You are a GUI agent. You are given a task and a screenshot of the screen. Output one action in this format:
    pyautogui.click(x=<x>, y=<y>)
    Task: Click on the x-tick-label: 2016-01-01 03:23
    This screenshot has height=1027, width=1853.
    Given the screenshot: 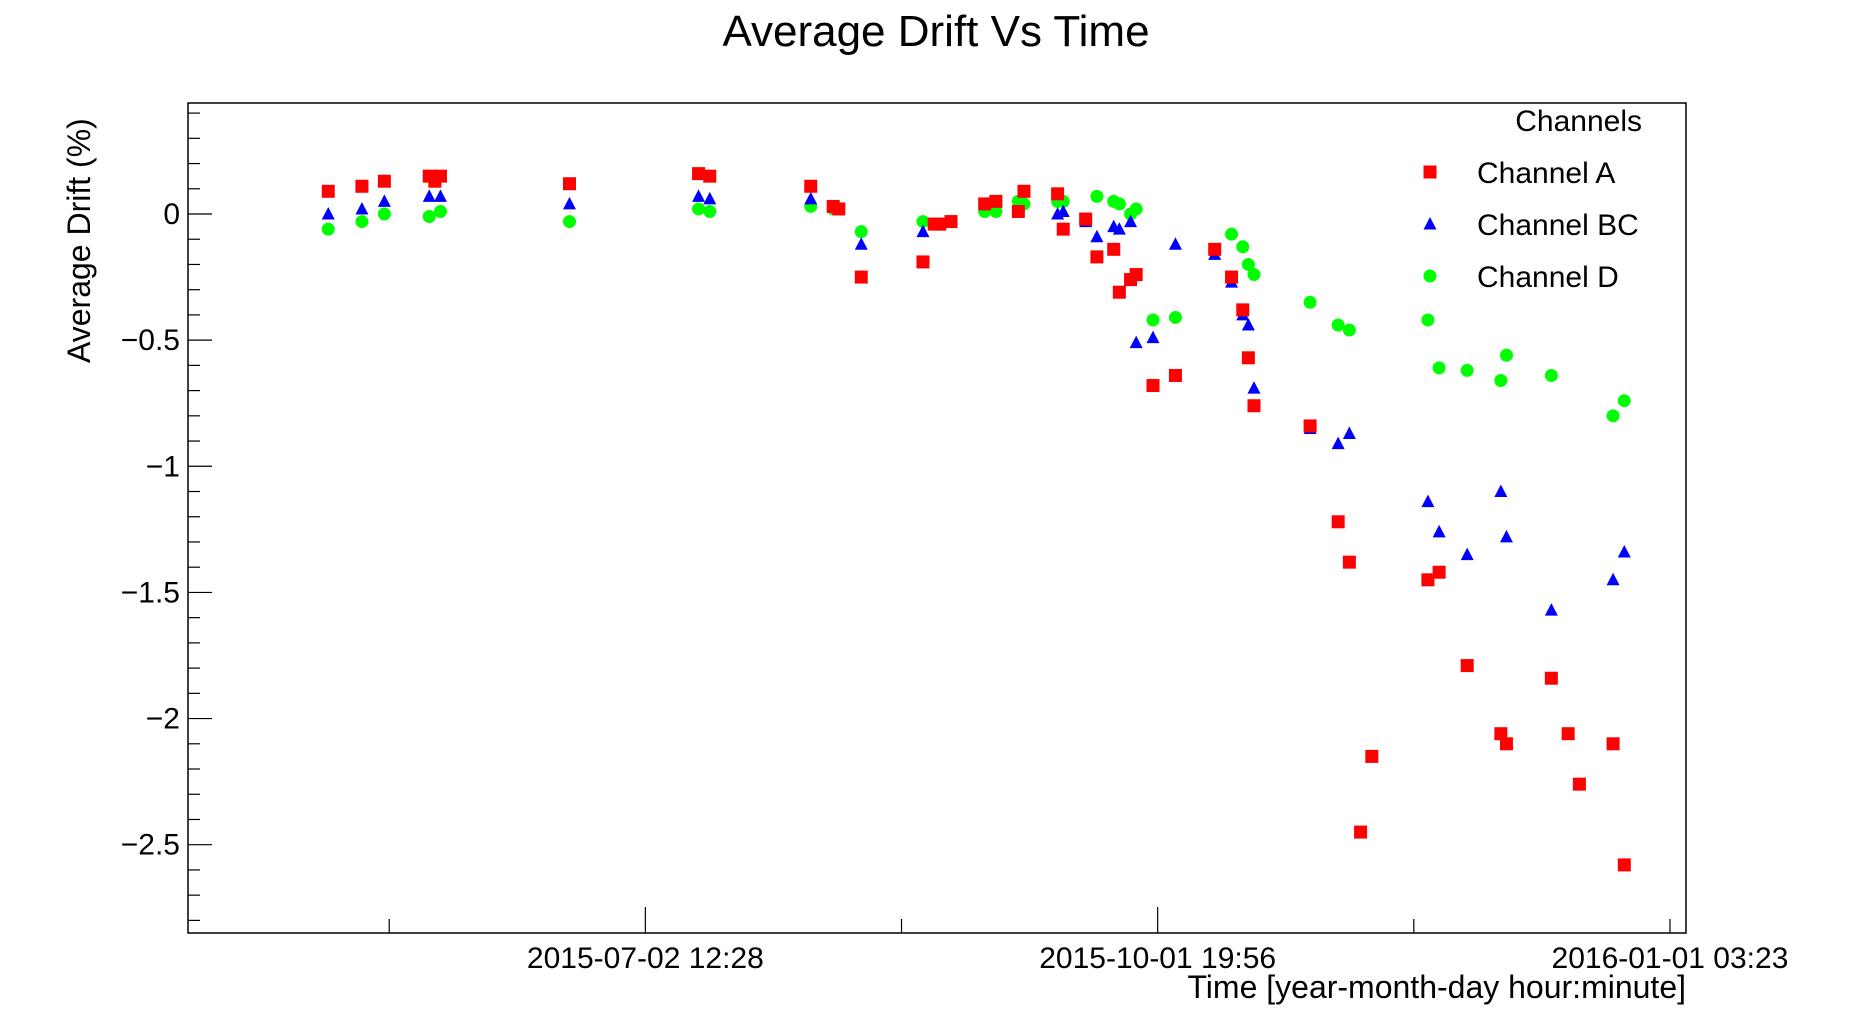 What is the action you would take?
    pyautogui.click(x=1670, y=958)
    